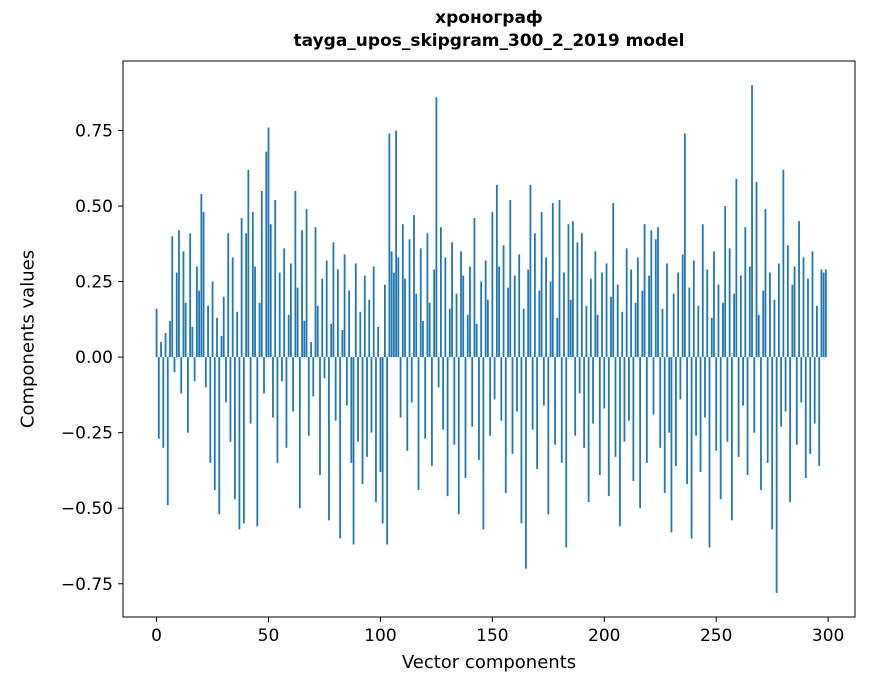 This screenshot has height=696, width=880. What do you see at coordinates (492, 636) in the screenshot?
I see `x-tick-label: 150` at bounding box center [492, 636].